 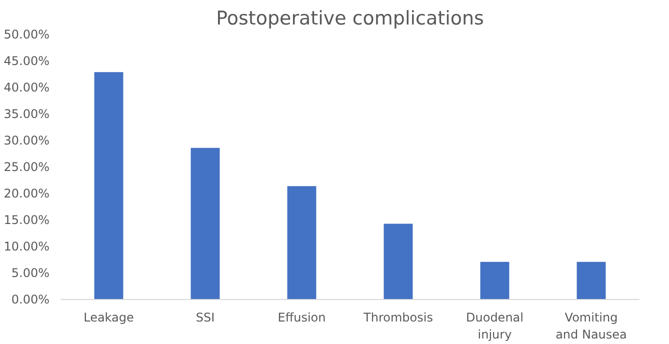 What do you see at coordinates (495, 326) in the screenshot?
I see `x-tick-label: Duodenal injury` at bounding box center [495, 326].